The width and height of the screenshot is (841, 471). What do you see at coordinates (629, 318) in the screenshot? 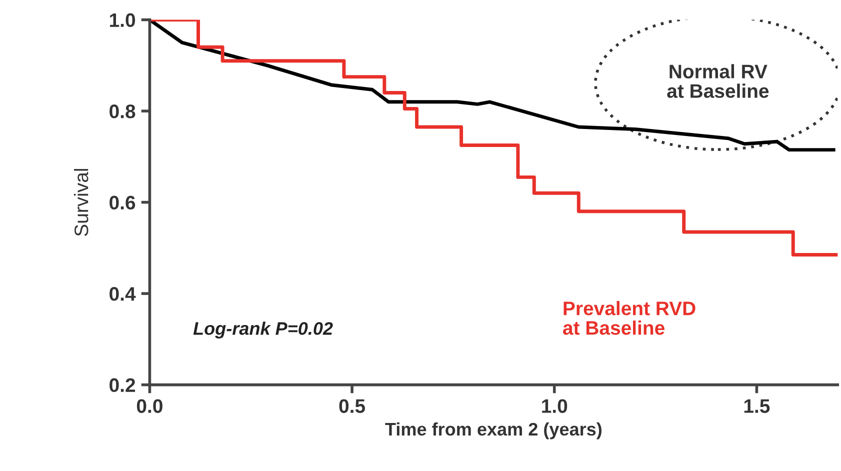
I see `text: Prevalent RVD at Baseline` at bounding box center [629, 318].